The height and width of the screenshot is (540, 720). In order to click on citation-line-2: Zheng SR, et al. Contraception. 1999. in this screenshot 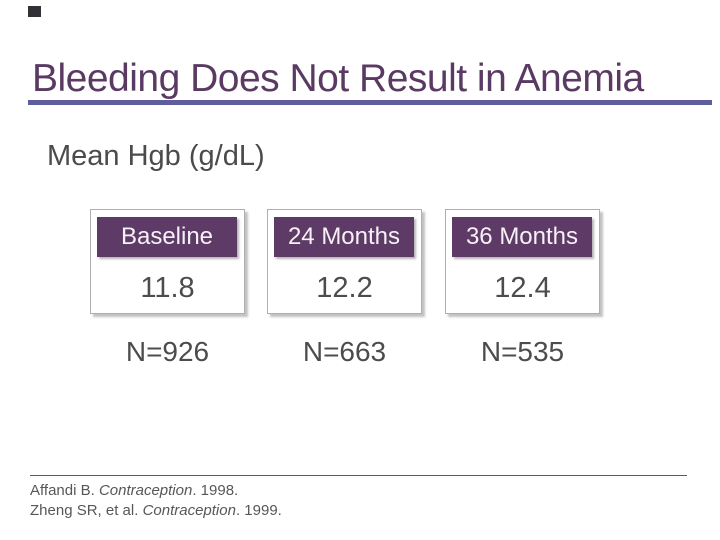, I will do `click(156, 511)`.